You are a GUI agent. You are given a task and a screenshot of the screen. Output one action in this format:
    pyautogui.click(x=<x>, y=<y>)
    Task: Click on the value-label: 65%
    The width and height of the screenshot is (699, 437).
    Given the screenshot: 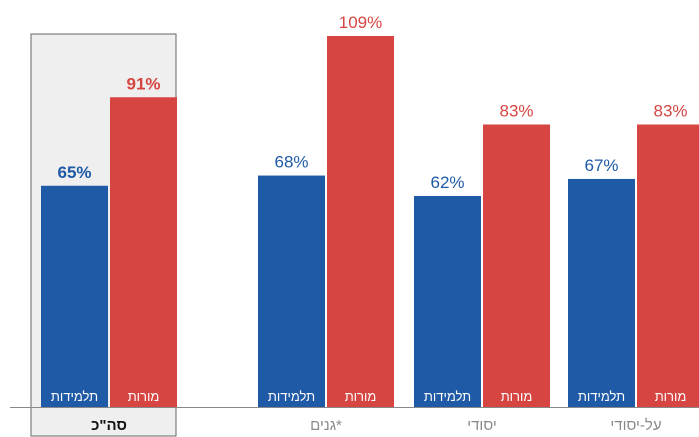 What is the action you would take?
    pyautogui.click(x=74, y=172)
    